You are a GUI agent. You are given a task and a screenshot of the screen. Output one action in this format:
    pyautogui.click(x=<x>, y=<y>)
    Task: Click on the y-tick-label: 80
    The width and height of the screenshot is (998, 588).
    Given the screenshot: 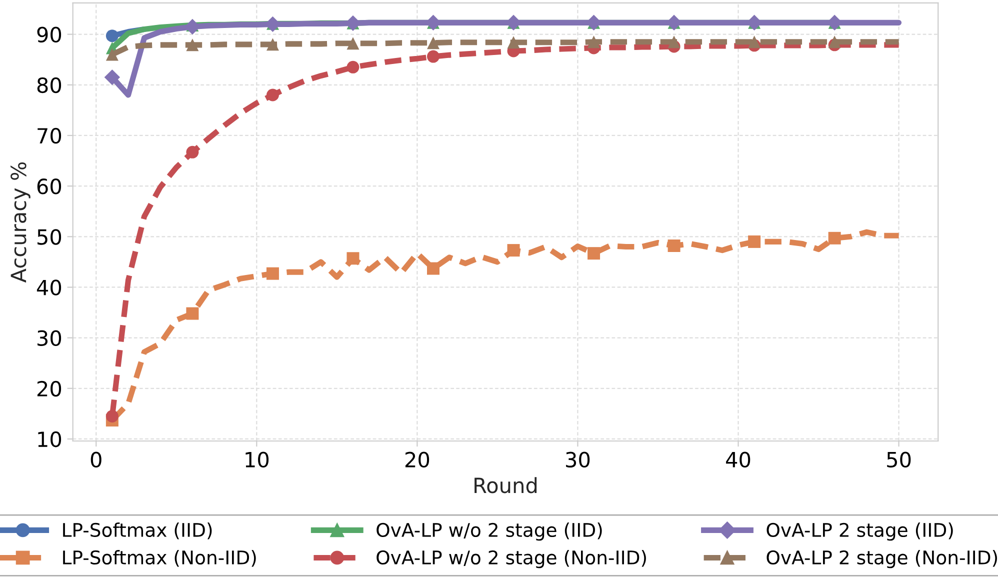 What is the action you would take?
    pyautogui.click(x=49, y=85)
    